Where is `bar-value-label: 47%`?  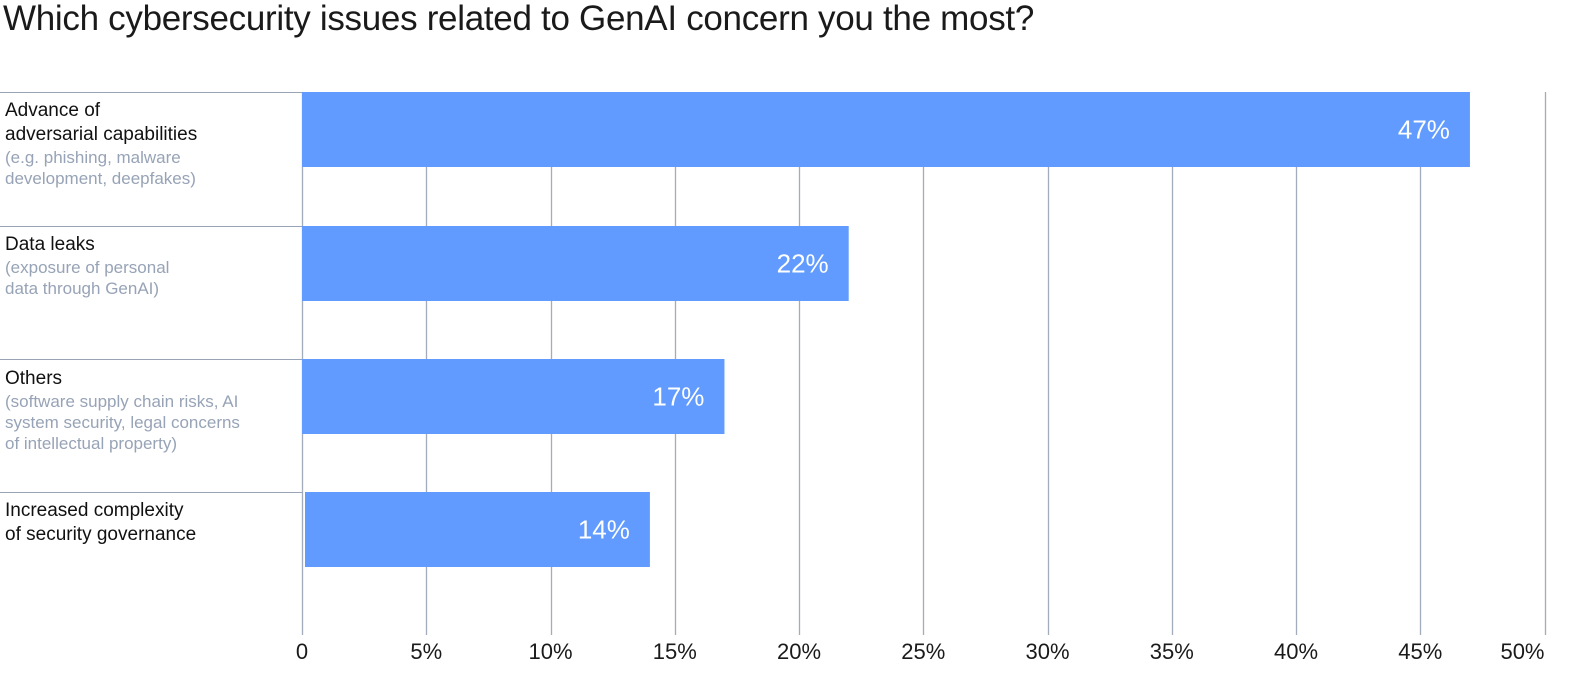 bar-value-label: 47% is located at coordinates (1424, 130).